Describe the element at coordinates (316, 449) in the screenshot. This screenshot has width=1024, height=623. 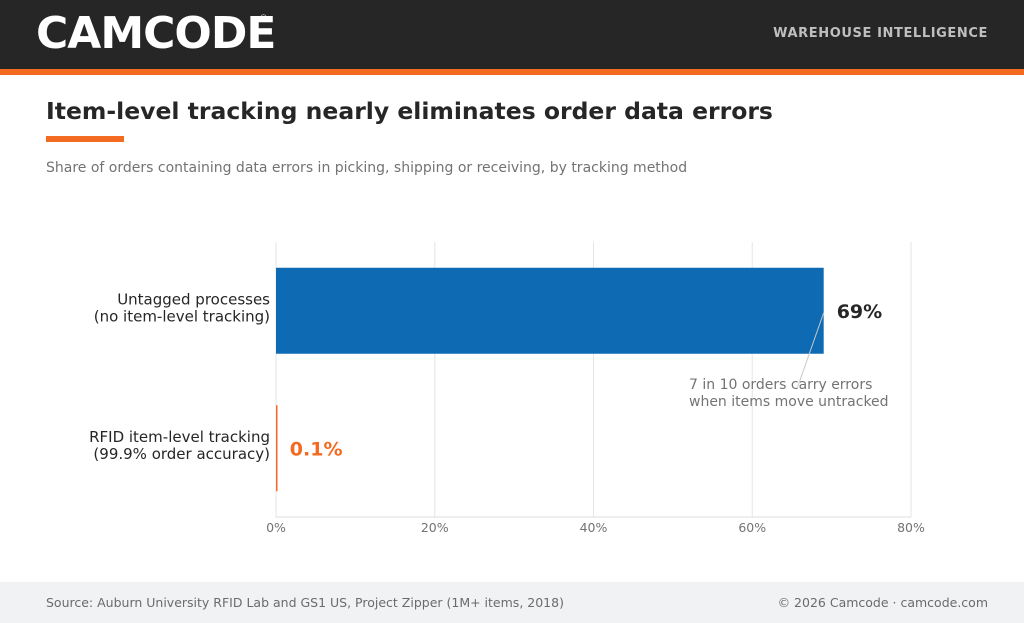
I see `data-label: 0.1%` at that location.